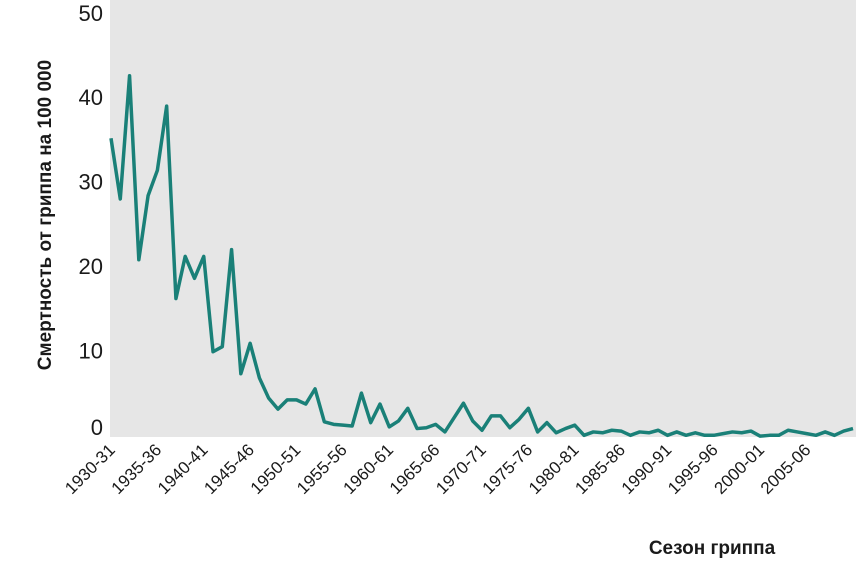 The width and height of the screenshot is (856, 584). Describe the element at coordinates (229, 469) in the screenshot. I see `x-tick-label: 1945-46` at that location.